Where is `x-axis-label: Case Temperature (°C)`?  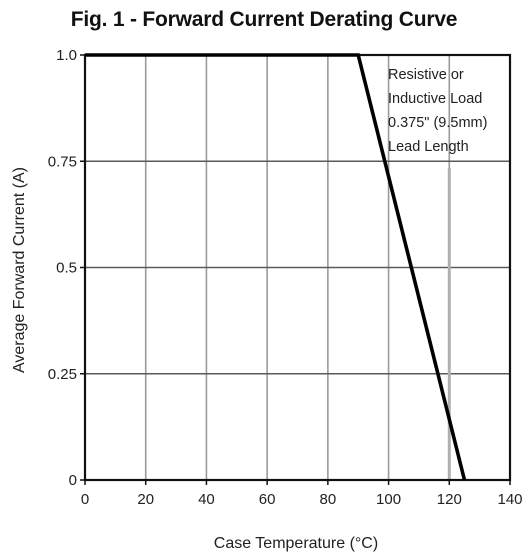 x-axis-label: Case Temperature (°C) is located at coordinates (296, 543).